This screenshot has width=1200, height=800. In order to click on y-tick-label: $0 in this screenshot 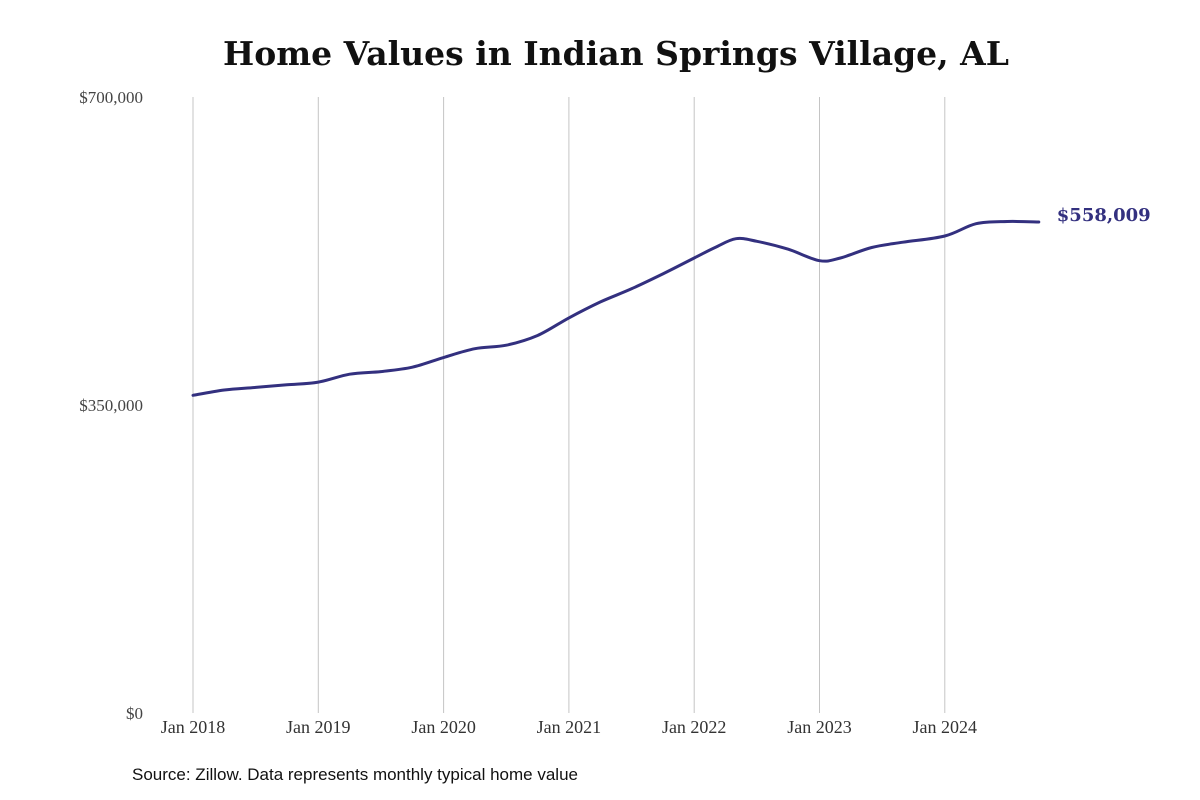, I will do `click(134, 713)`.